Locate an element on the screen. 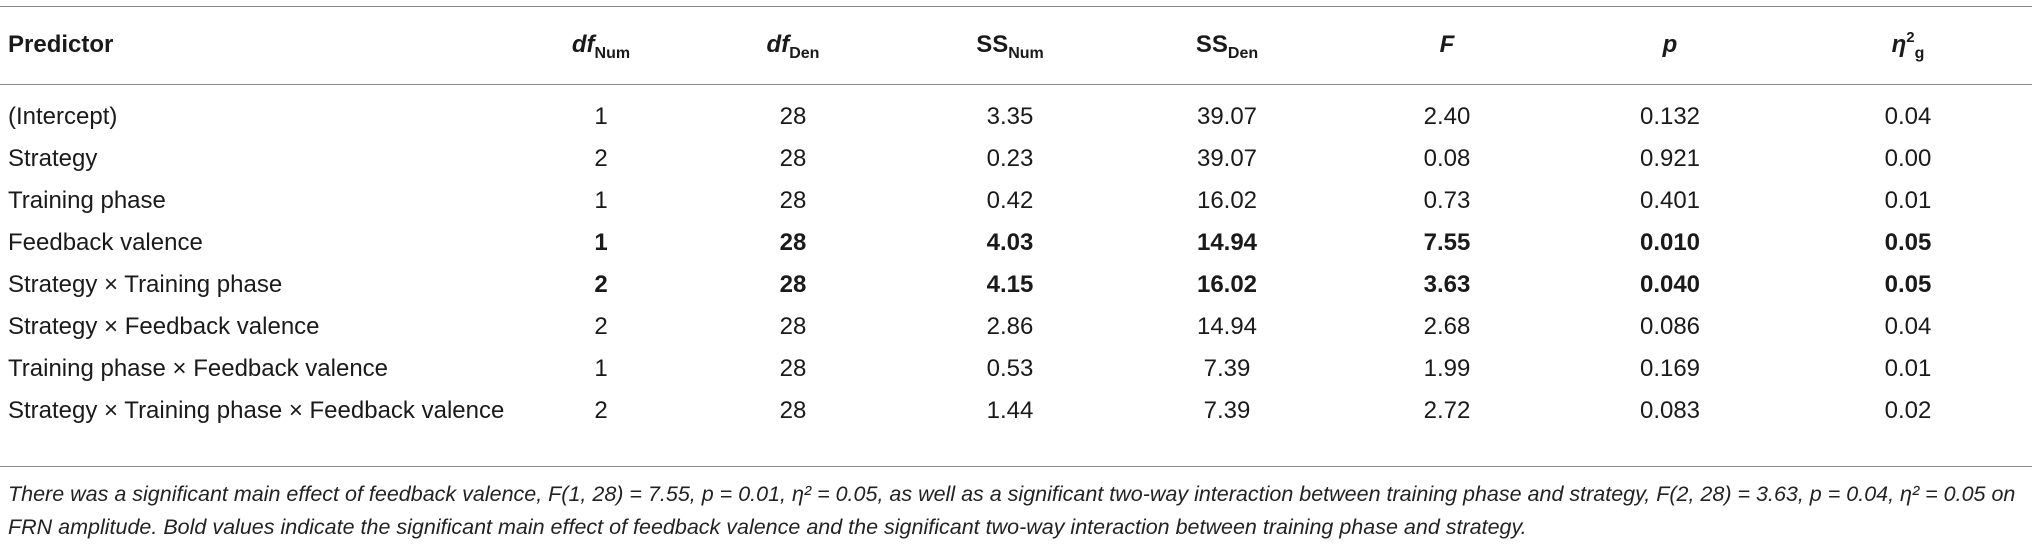 The height and width of the screenshot is (553, 2032). ss-num-cell: 4.15 is located at coordinates (1010, 284).